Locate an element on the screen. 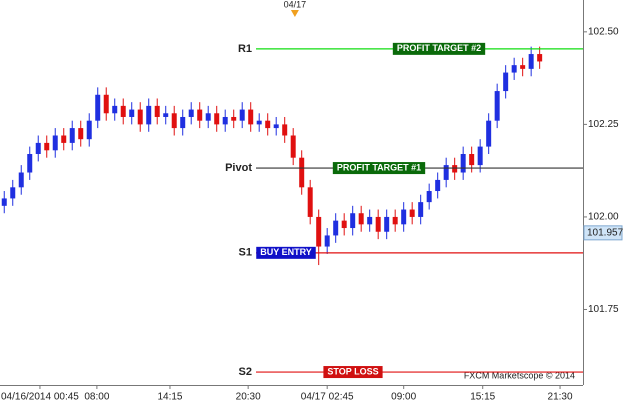 This screenshot has height=406, width=623. y-tick-label: 102.25 is located at coordinates (603, 124).